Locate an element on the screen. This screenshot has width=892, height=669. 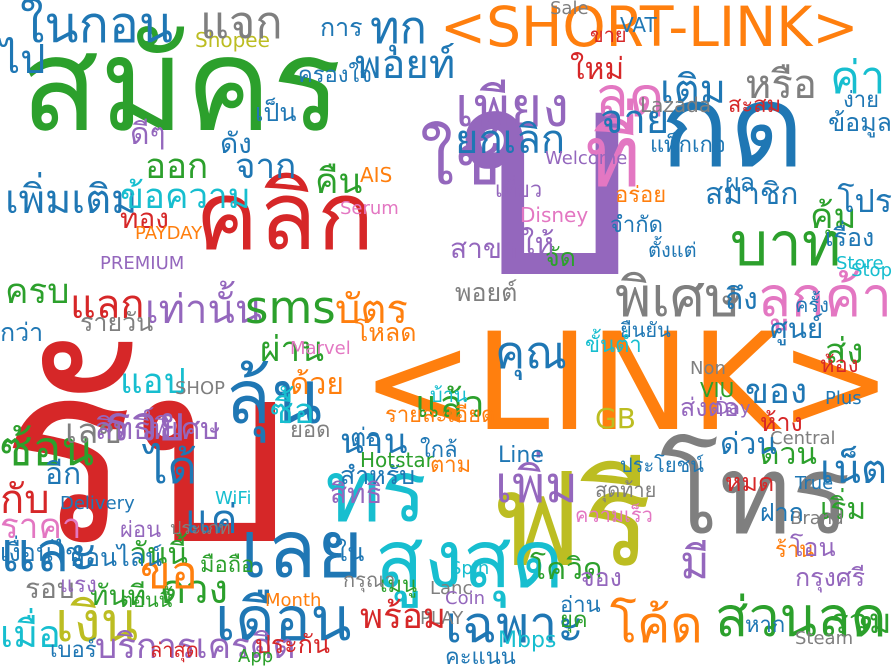
word-162: อีก is located at coordinates (63, 474).